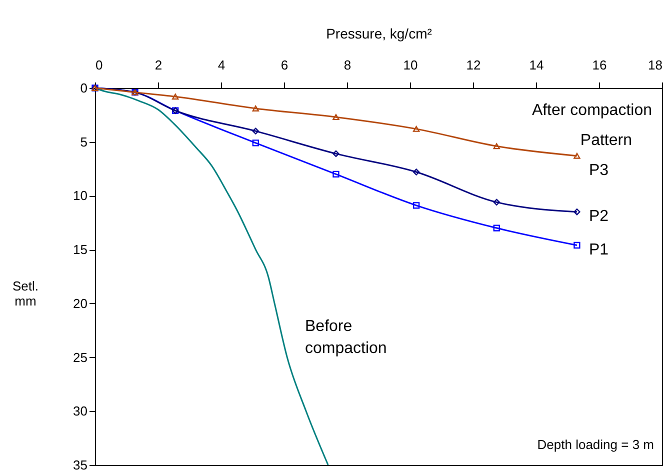 This screenshot has width=668, height=470. What do you see at coordinates (473, 65) in the screenshot?
I see `x-tick-label: 12` at bounding box center [473, 65].